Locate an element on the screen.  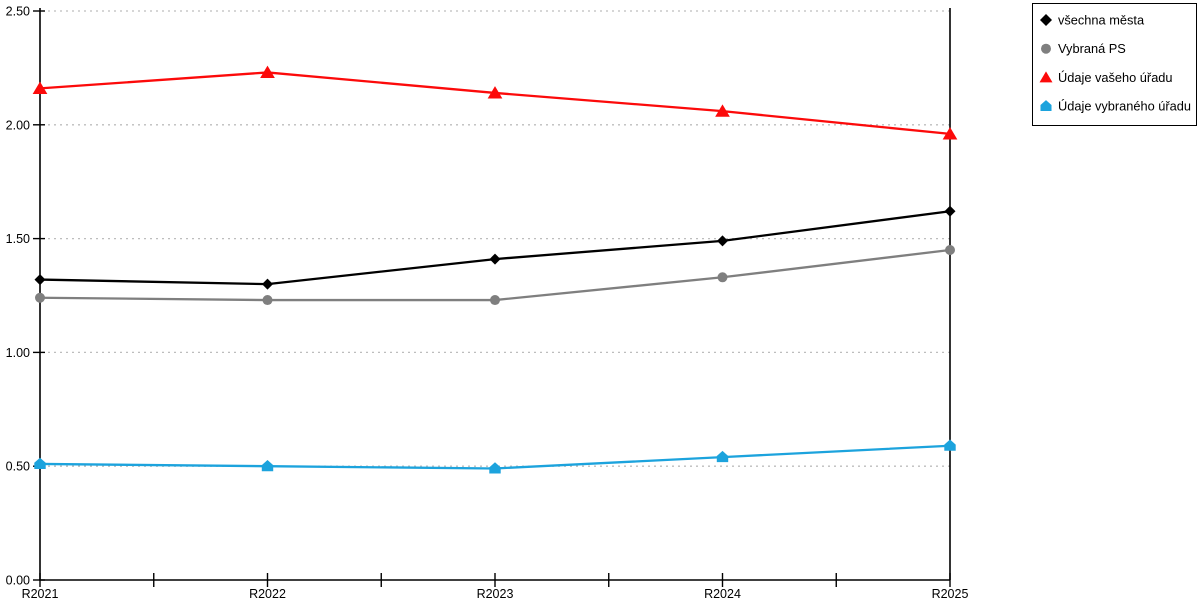
legend-marker-triangle is located at coordinates (1046, 77).